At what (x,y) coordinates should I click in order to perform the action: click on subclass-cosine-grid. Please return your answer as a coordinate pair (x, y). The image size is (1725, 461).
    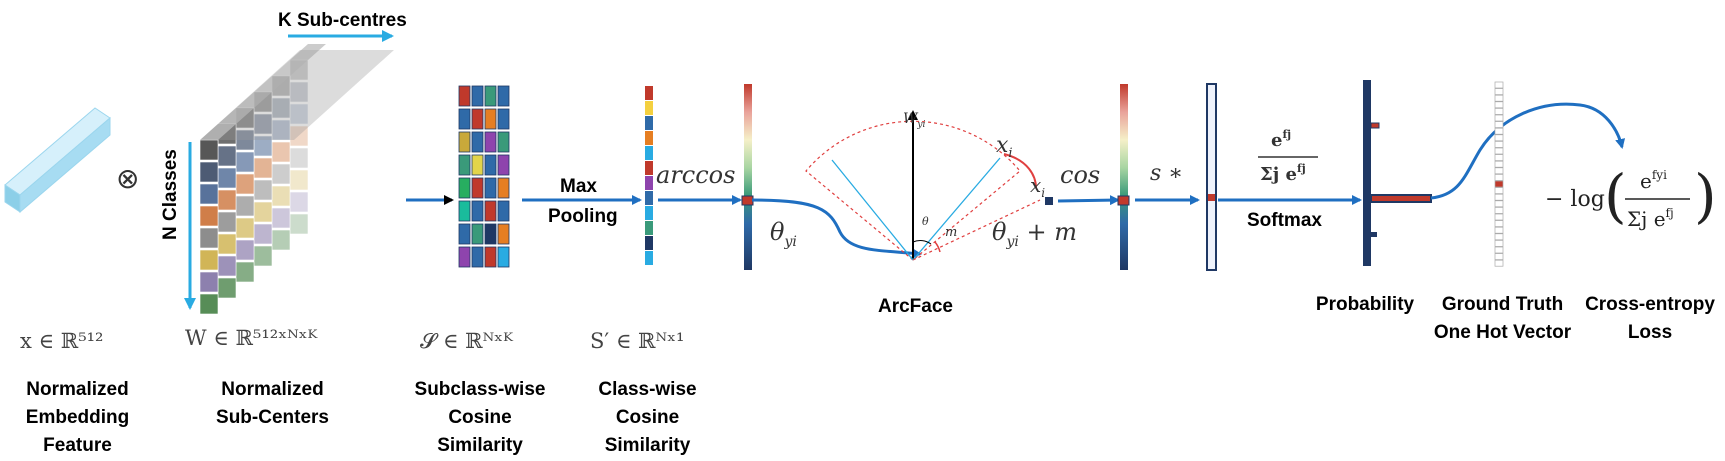
    Looking at the image, I should click on (484, 176).